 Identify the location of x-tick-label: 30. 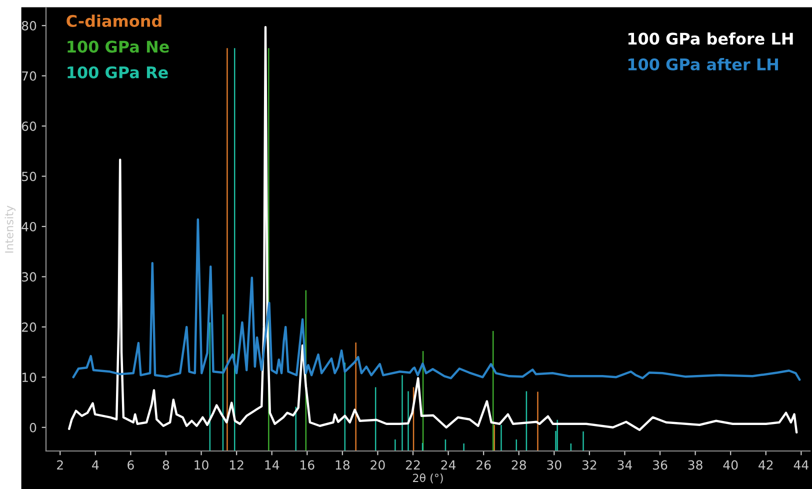
(554, 465).